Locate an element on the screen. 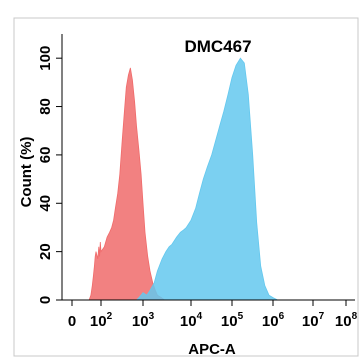 The image size is (360, 360). y-ticks: 0 20 40 60 80 100 is located at coordinates (49, 175).